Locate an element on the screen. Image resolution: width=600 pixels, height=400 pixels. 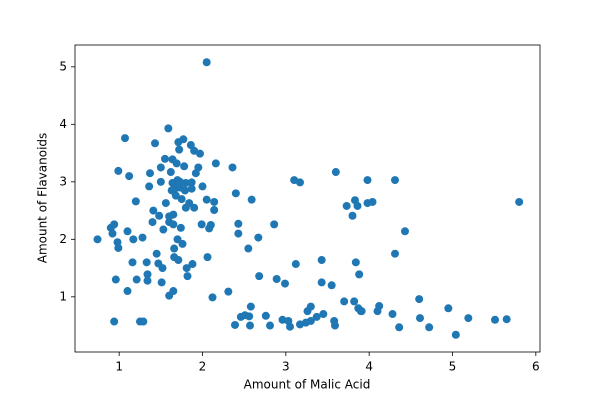
x-axis-label: Amount of Malic Acid is located at coordinates (307, 385).